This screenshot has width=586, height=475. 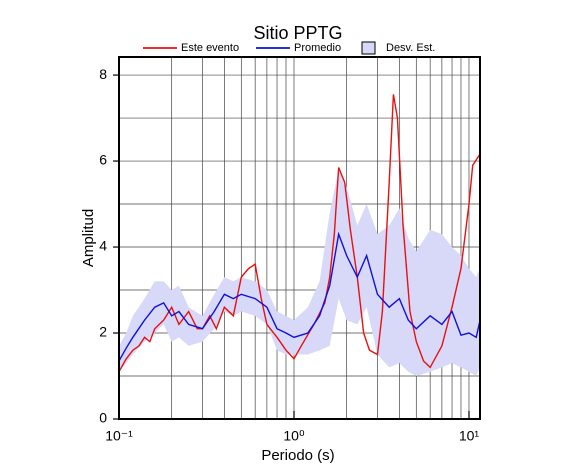 What do you see at coordinates (103, 332) in the screenshot?
I see `y-tick-label: 2` at bounding box center [103, 332].